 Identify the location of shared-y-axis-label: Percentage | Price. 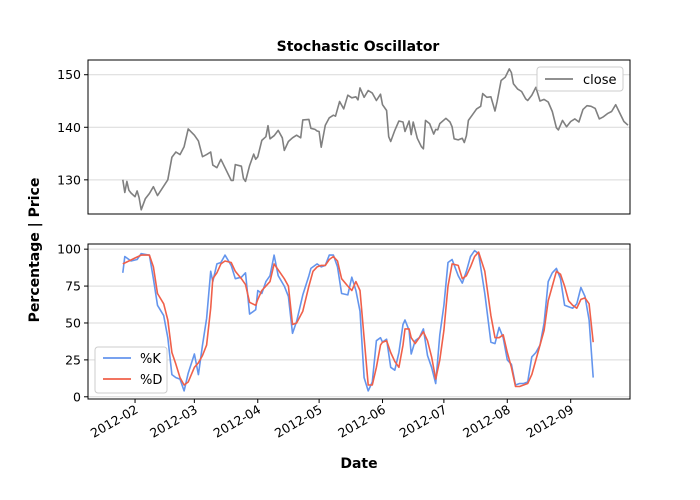
(35, 250).